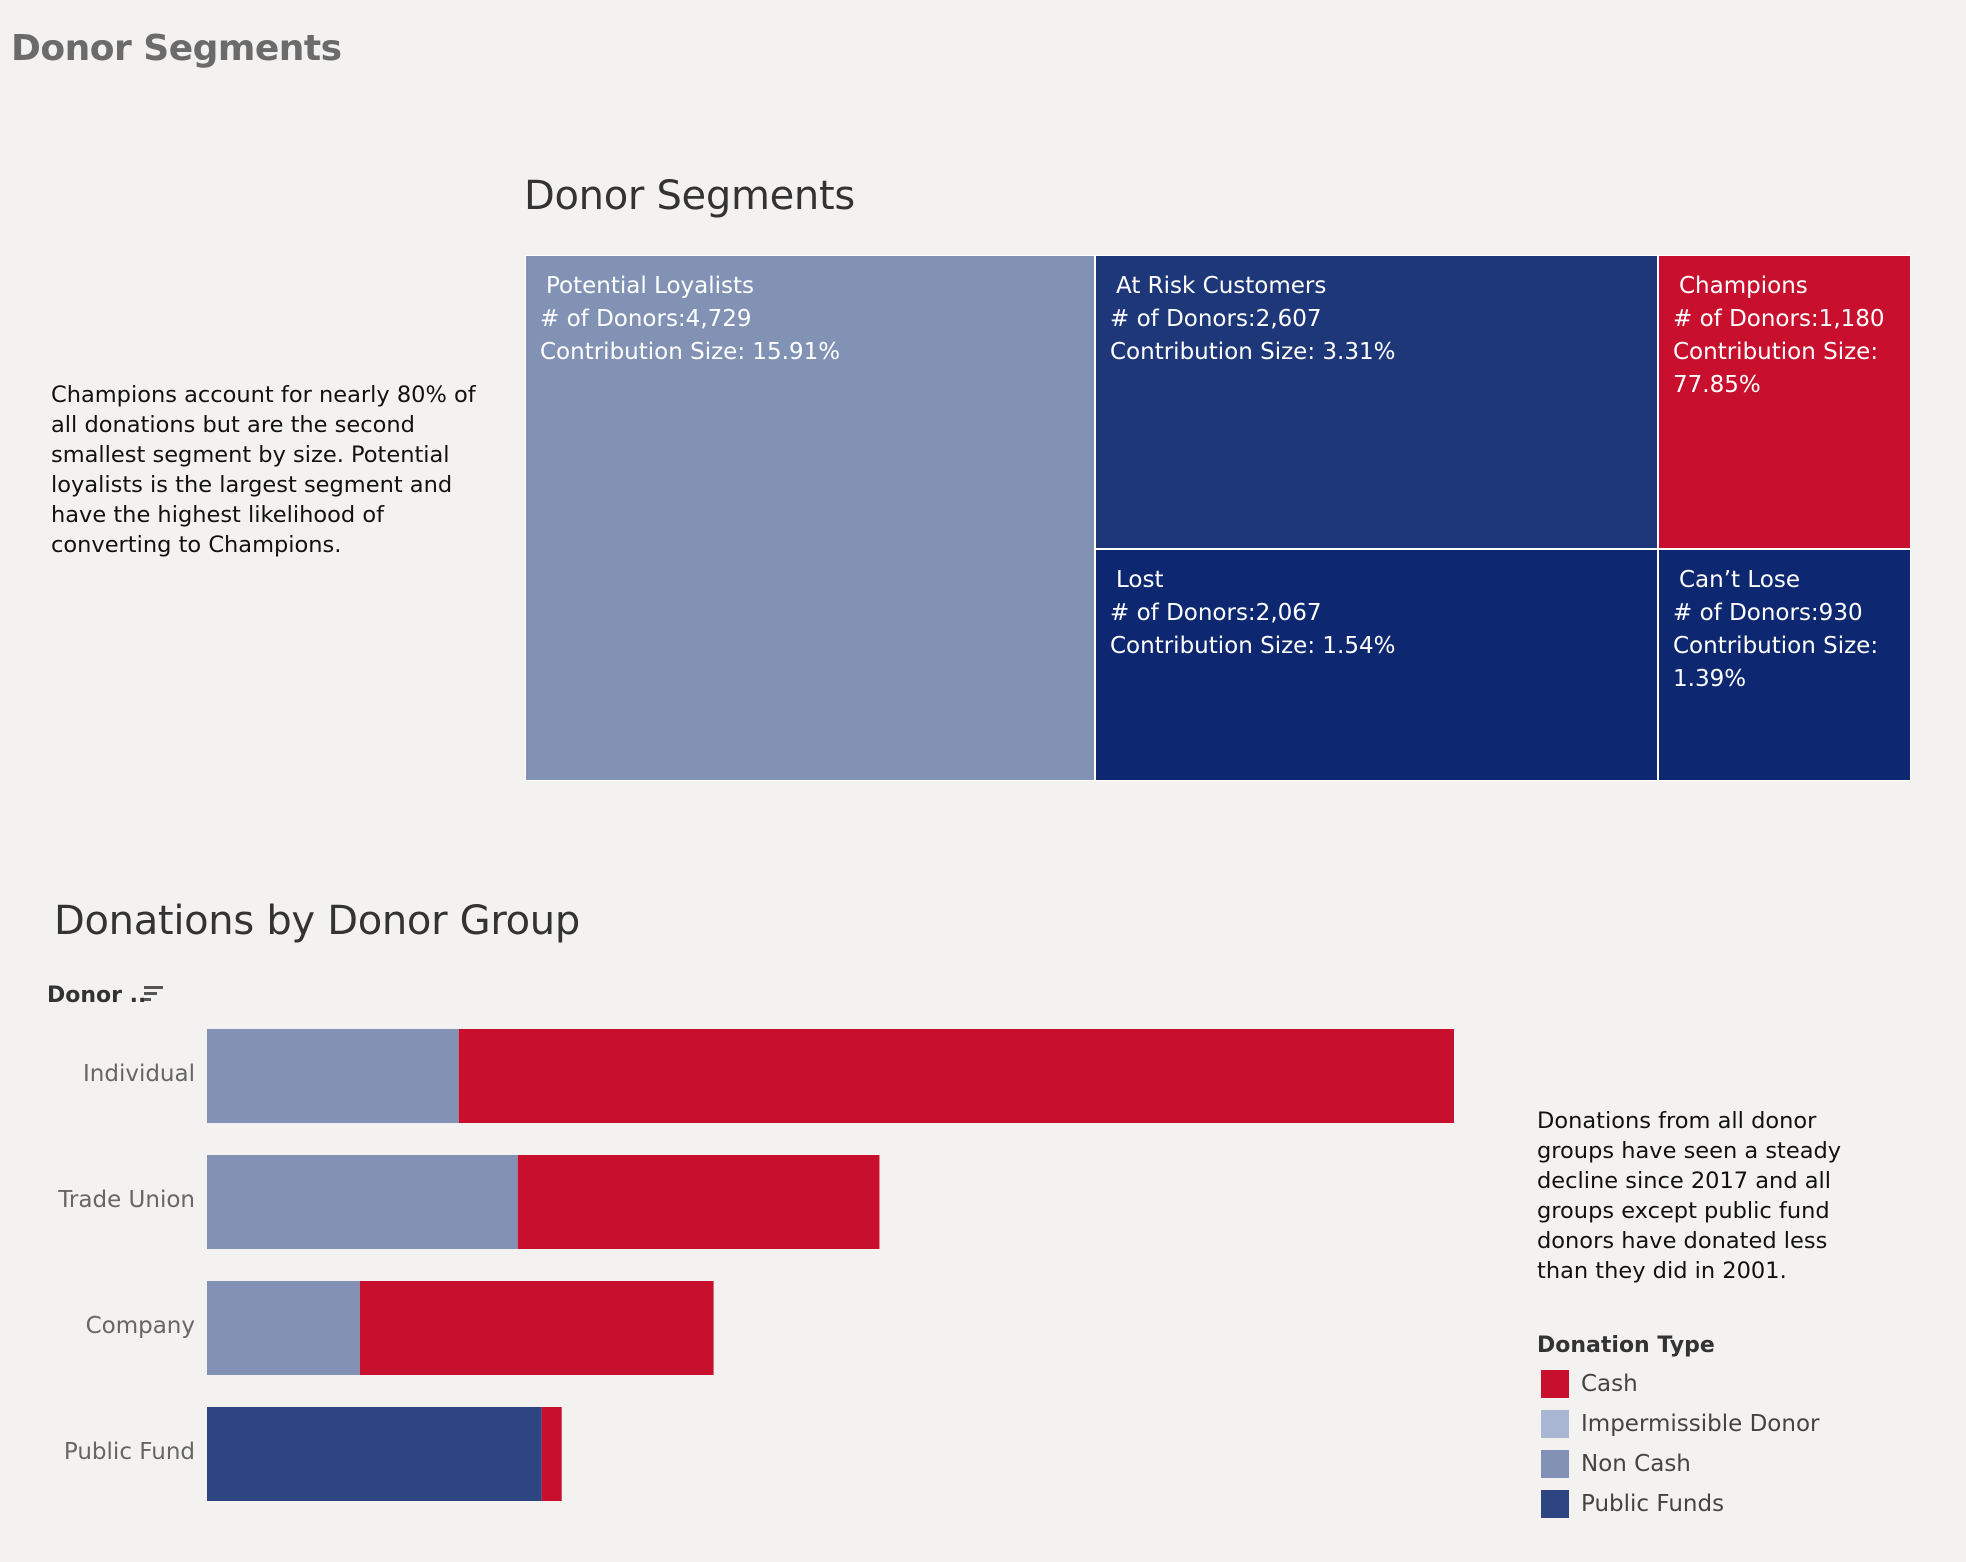 The width and height of the screenshot is (1966, 1562). I want to click on legend-label: Non Cash, so click(1636, 1464).